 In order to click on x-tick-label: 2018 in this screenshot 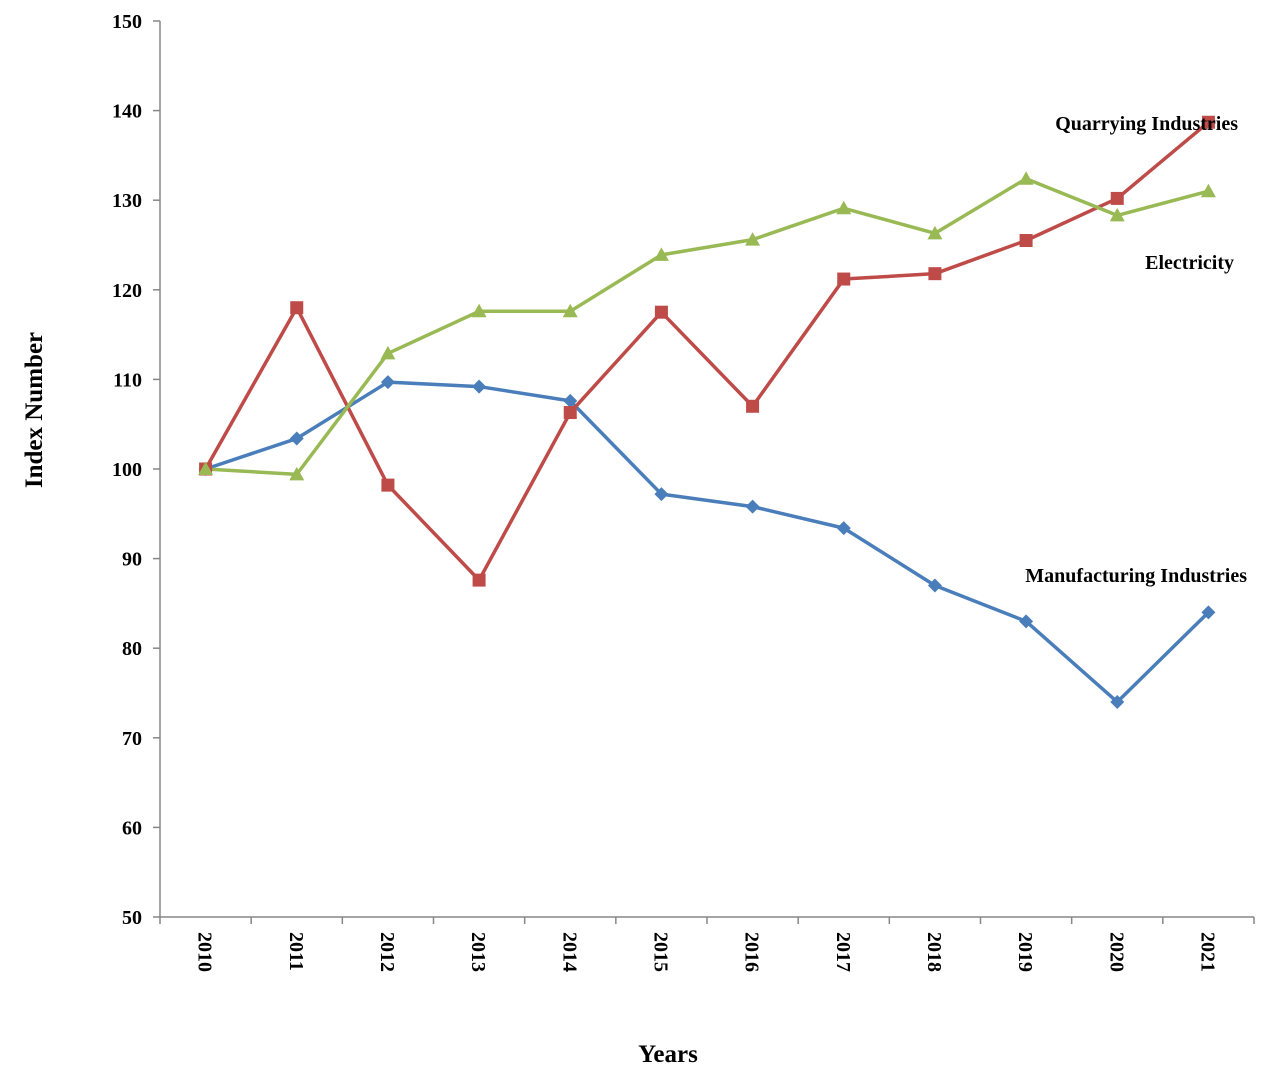, I will do `click(934, 952)`.